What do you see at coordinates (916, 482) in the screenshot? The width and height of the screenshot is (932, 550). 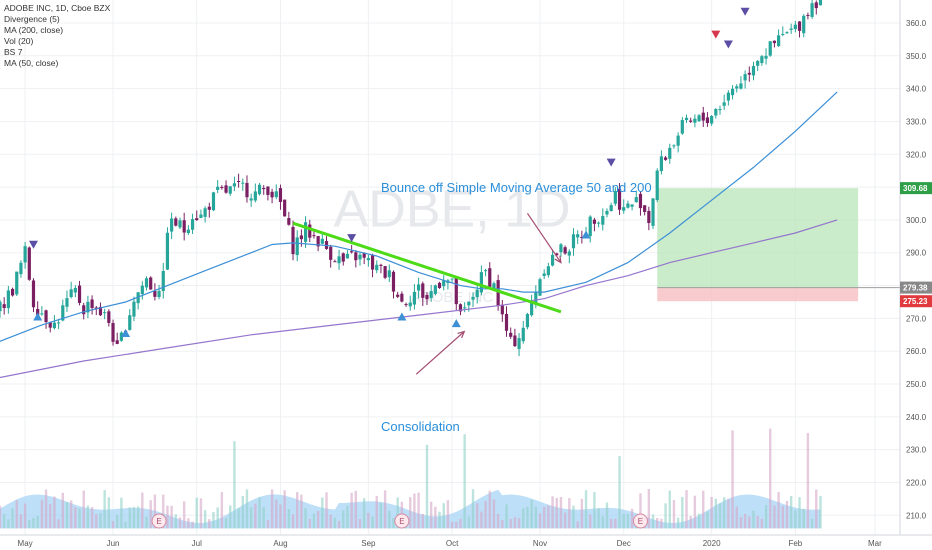 I see `price-tick-label: 220.0` at bounding box center [916, 482].